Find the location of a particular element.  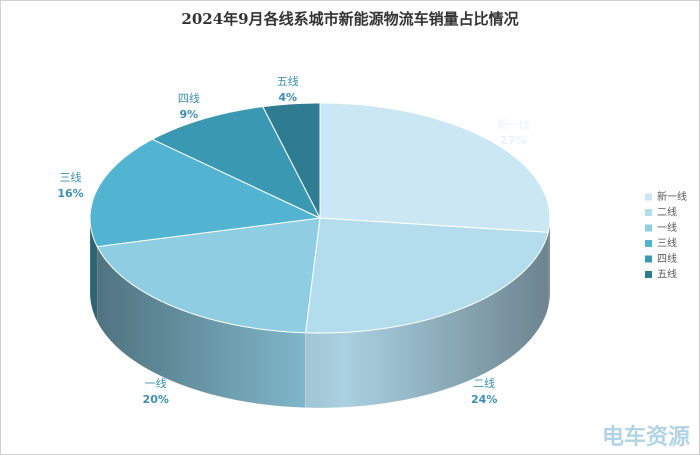

slice-label: 一线 is located at coordinates (156, 383).